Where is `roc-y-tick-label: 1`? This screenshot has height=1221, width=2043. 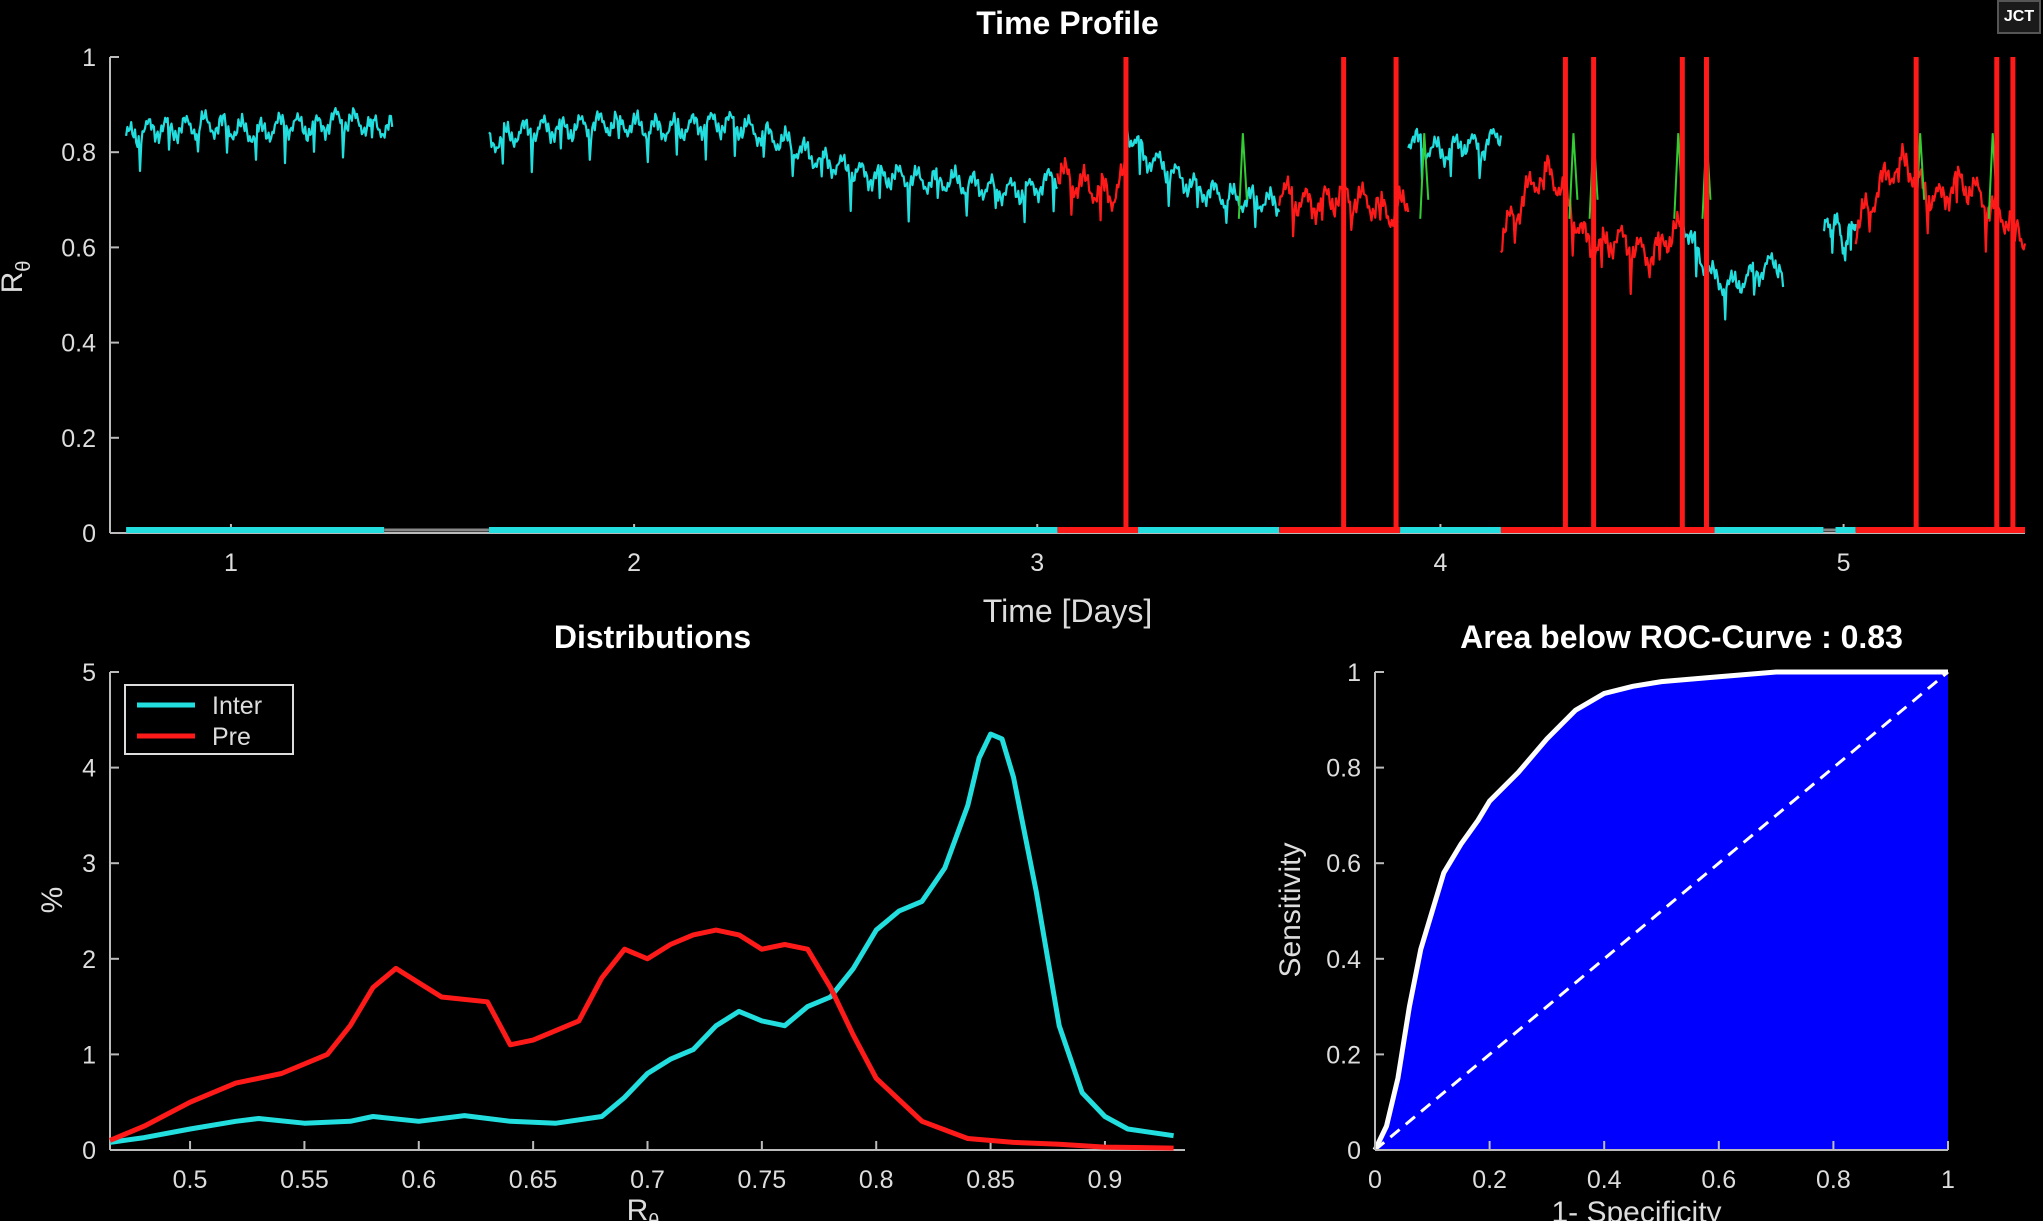 roc-y-tick-label: 1 is located at coordinates (1354, 673).